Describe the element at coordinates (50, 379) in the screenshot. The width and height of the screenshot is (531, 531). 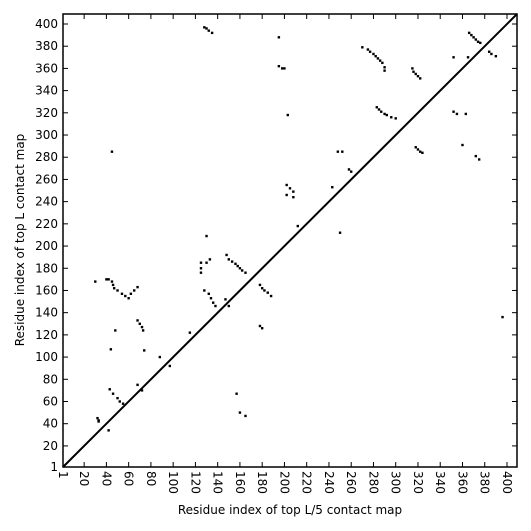
I see `y-tick-label: 80` at that location.